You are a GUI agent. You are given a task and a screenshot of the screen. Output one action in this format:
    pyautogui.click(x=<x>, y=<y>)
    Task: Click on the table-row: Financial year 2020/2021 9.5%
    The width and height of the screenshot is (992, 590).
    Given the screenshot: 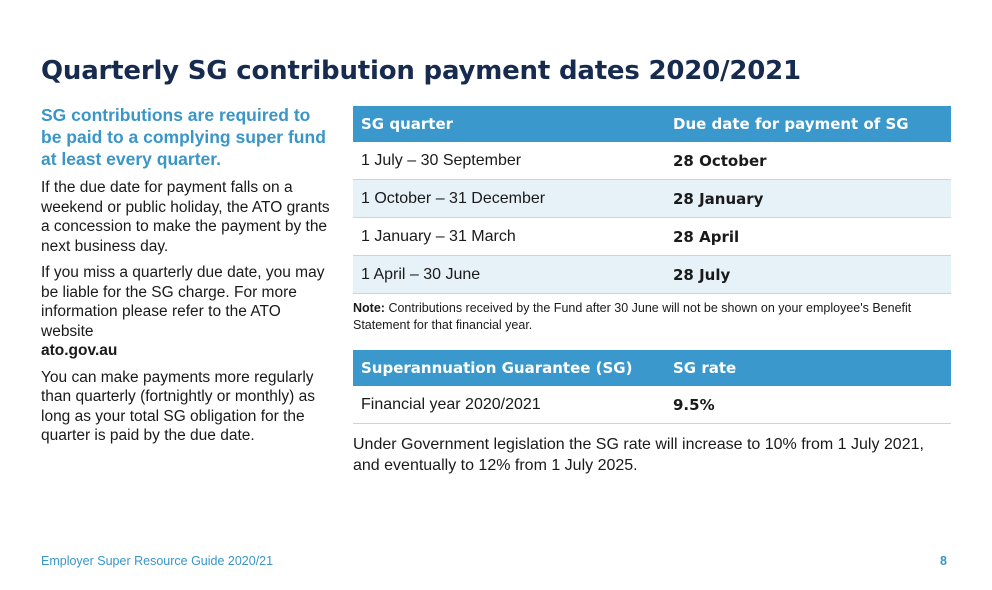 What is the action you would take?
    pyautogui.click(x=652, y=405)
    